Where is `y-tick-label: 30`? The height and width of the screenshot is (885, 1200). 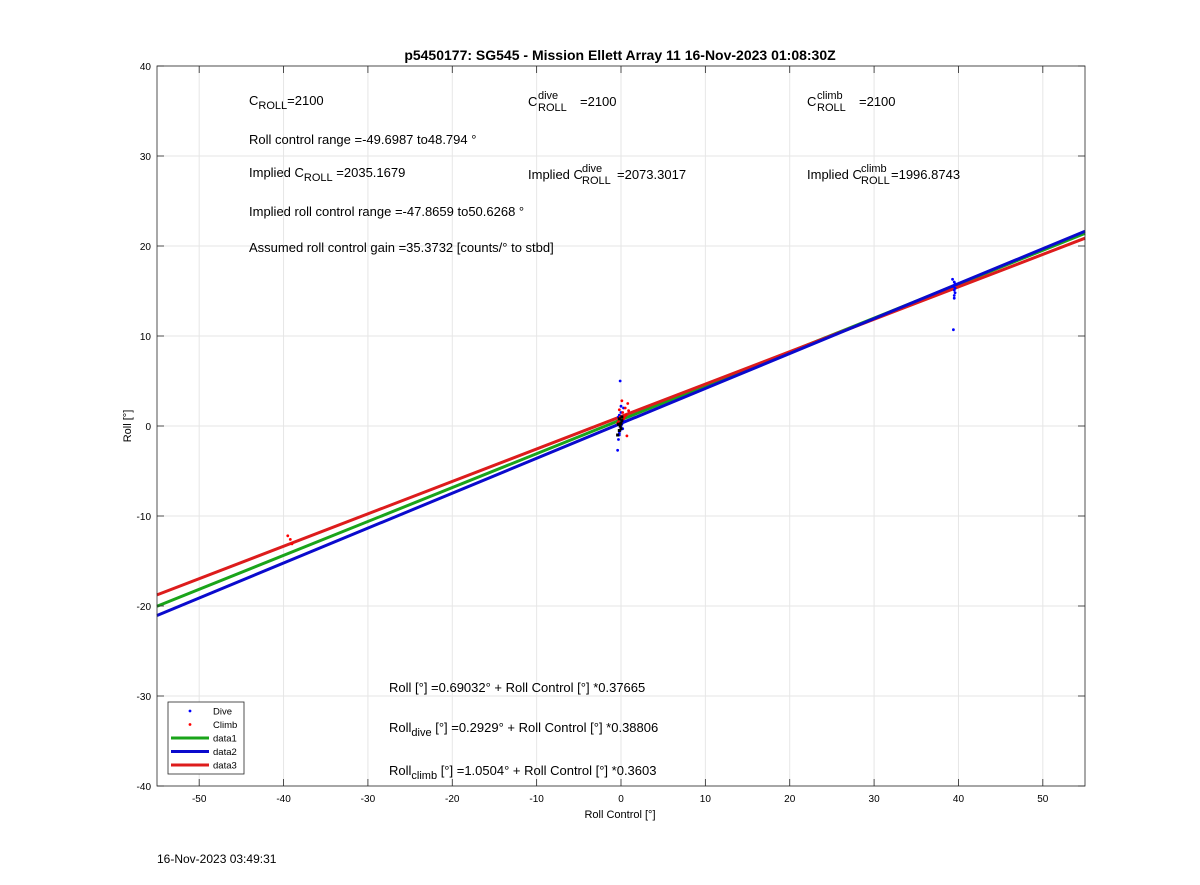
y-tick-label: 30 is located at coordinates (146, 157).